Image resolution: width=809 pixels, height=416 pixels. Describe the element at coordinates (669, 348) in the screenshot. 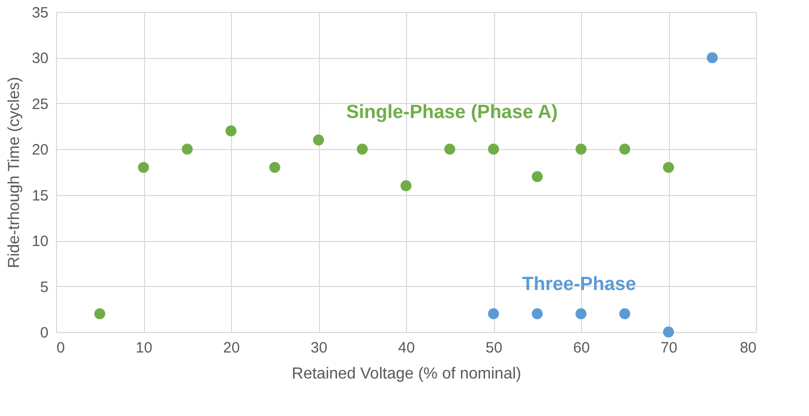

I see `x-tick-label: 70` at that location.